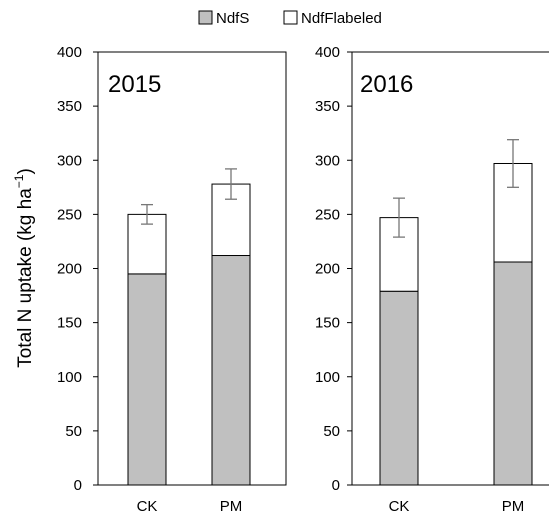  Describe the element at coordinates (341, 18) in the screenshot. I see `legend-label-ndfflabeled: NdfFlabeled` at that location.